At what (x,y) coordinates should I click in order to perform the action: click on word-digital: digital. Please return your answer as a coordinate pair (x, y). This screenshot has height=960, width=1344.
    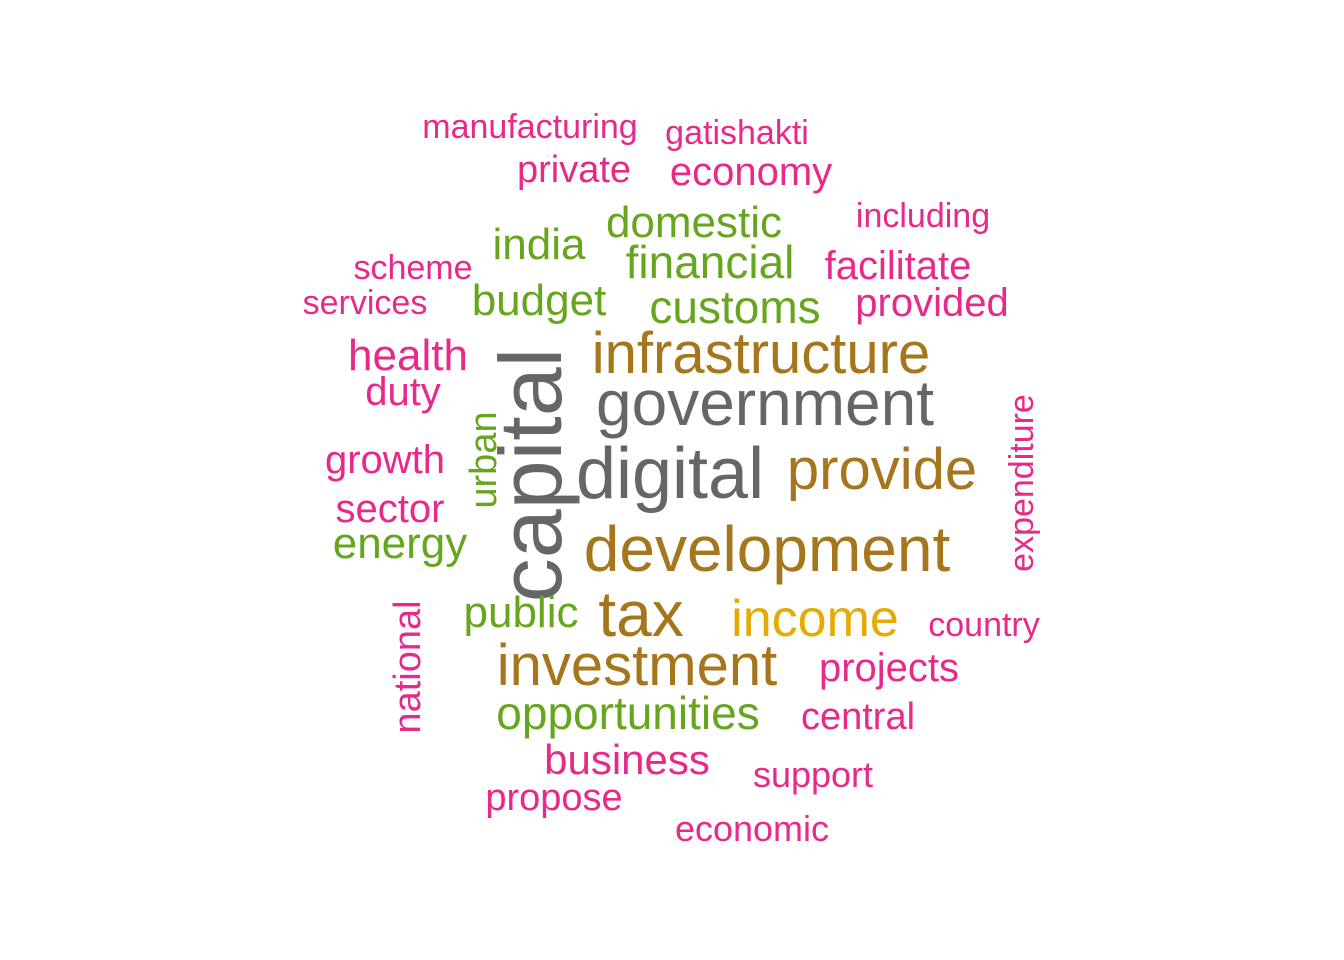
    Looking at the image, I should click on (670, 474).